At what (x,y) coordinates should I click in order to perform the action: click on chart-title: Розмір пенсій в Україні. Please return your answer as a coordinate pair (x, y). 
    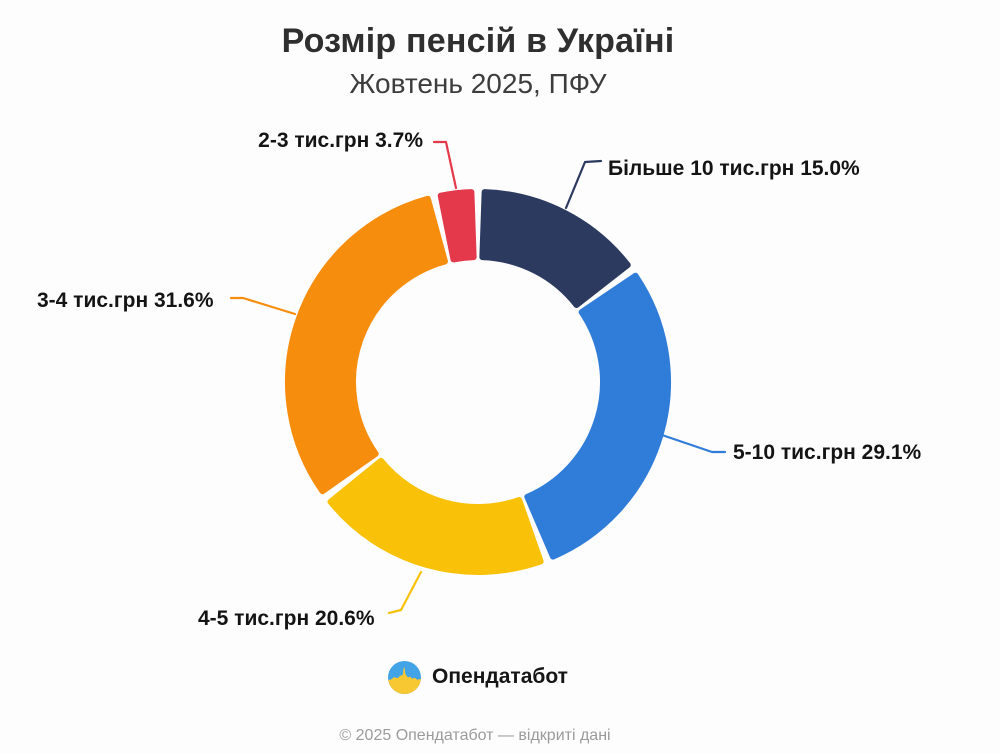
    Looking at the image, I should click on (478, 41).